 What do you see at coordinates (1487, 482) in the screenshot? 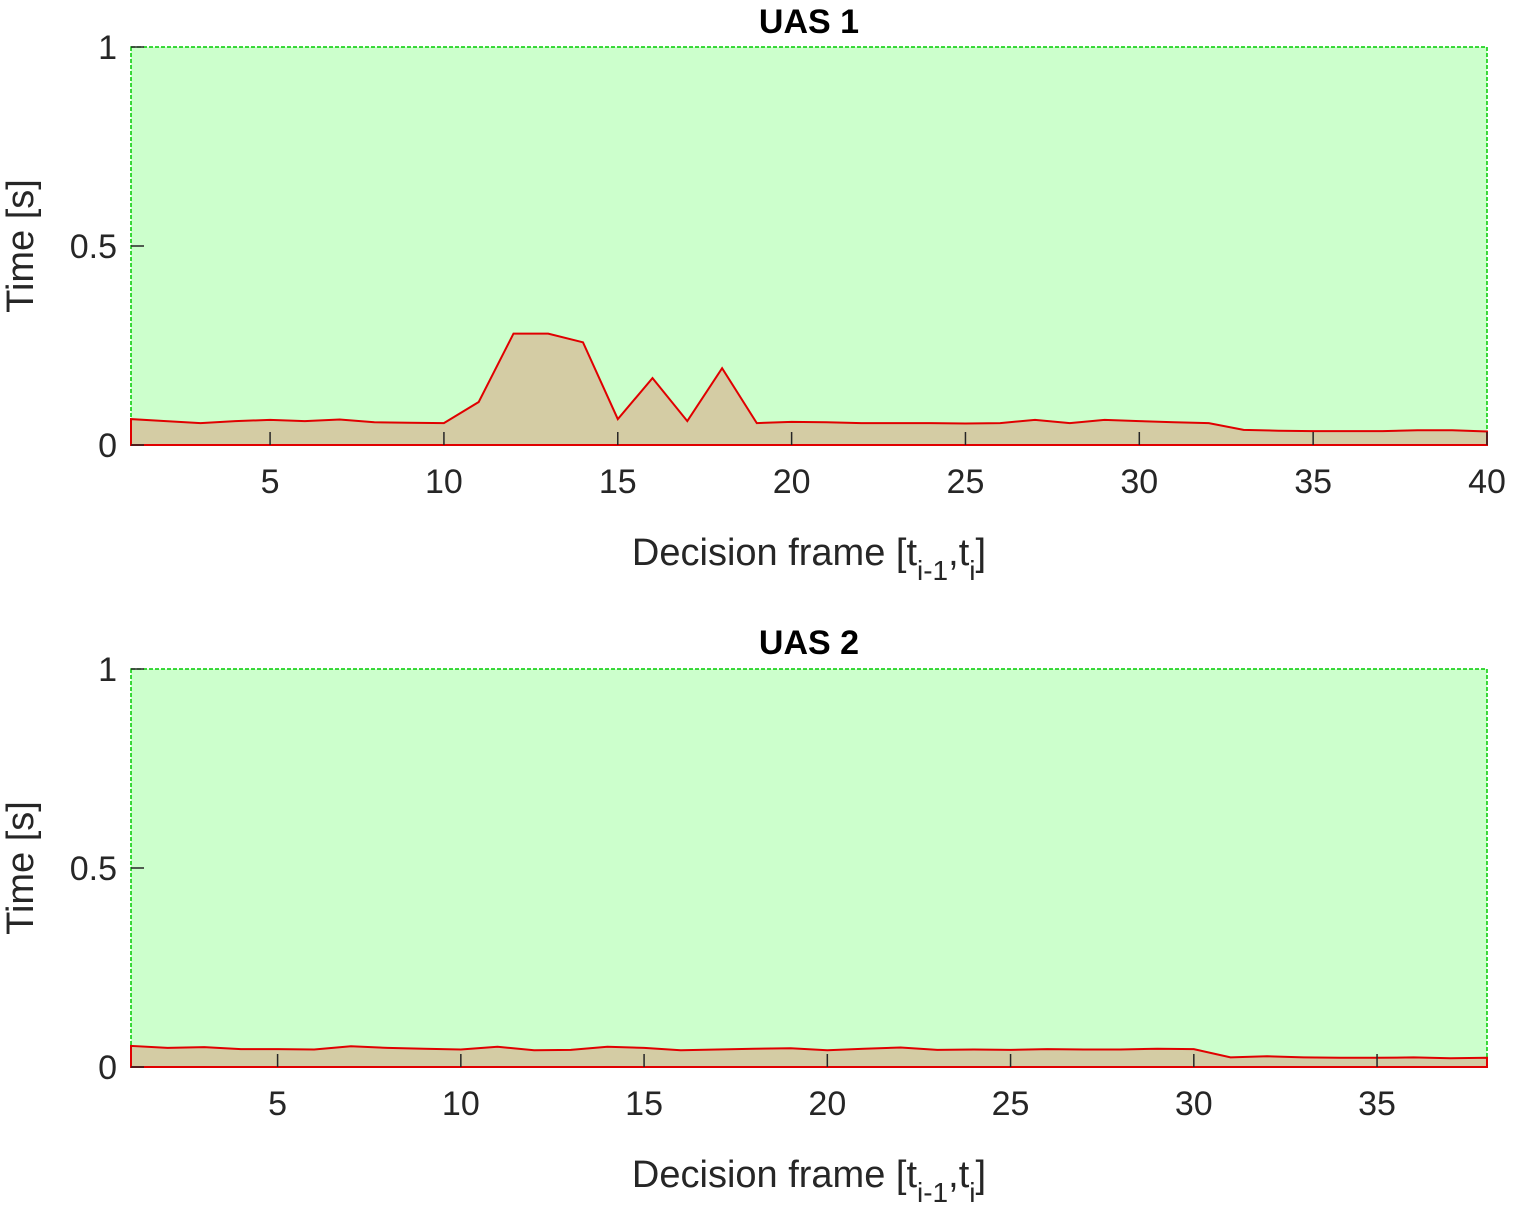
I see `x-tick-label: 40` at bounding box center [1487, 482].